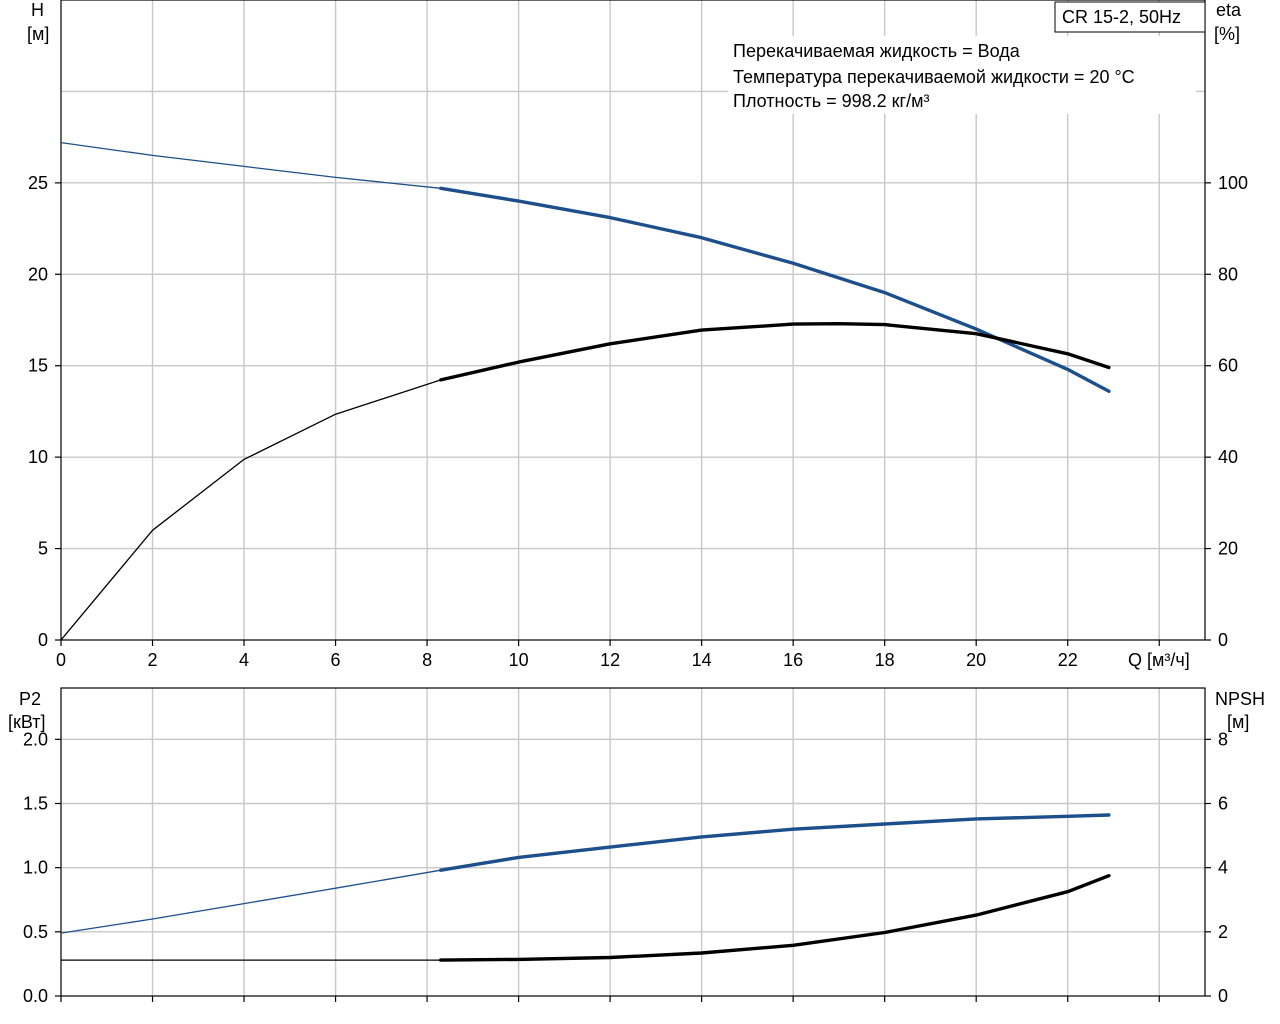 The image size is (1280, 1024). Describe the element at coordinates (976, 660) in the screenshot. I see `x-tick-label: 20` at that location.